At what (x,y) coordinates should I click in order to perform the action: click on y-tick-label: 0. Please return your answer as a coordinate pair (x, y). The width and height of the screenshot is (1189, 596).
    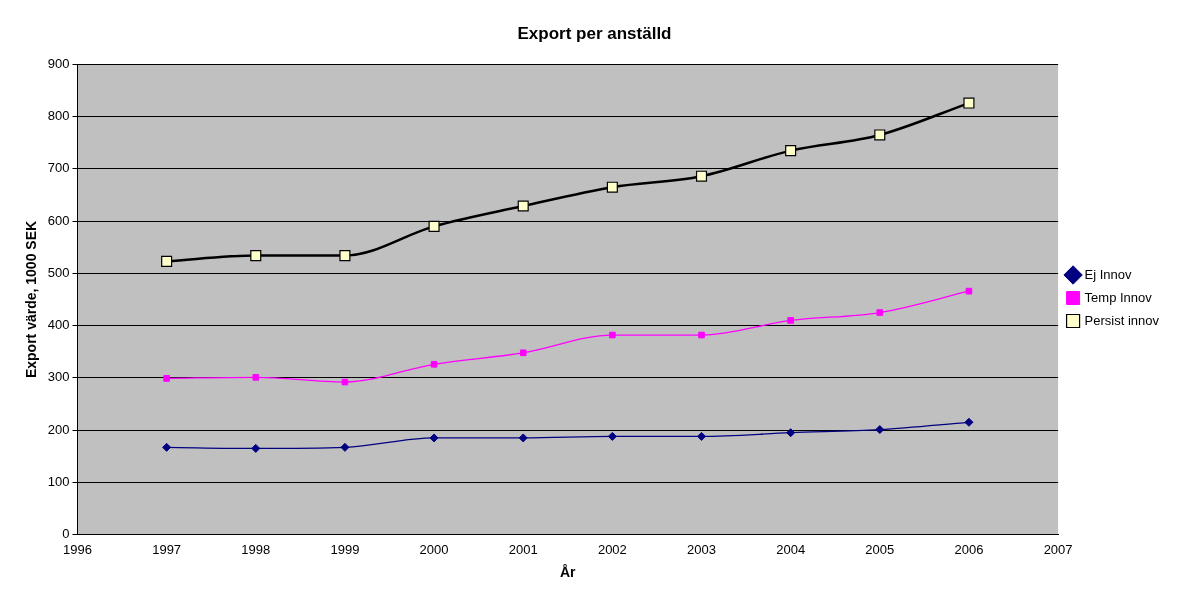
    Looking at the image, I should click on (66, 534).